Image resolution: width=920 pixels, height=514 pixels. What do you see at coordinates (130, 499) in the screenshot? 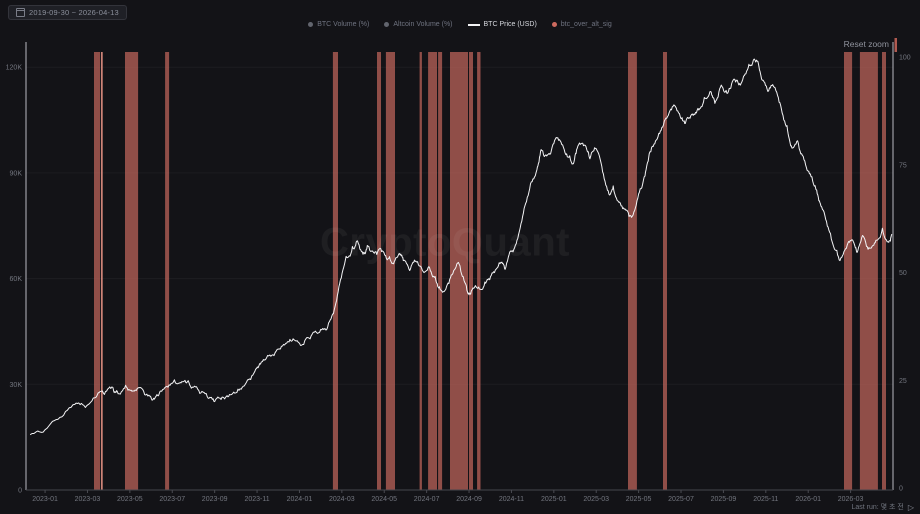
I see `x-tick-label: 2023-05` at bounding box center [130, 499].